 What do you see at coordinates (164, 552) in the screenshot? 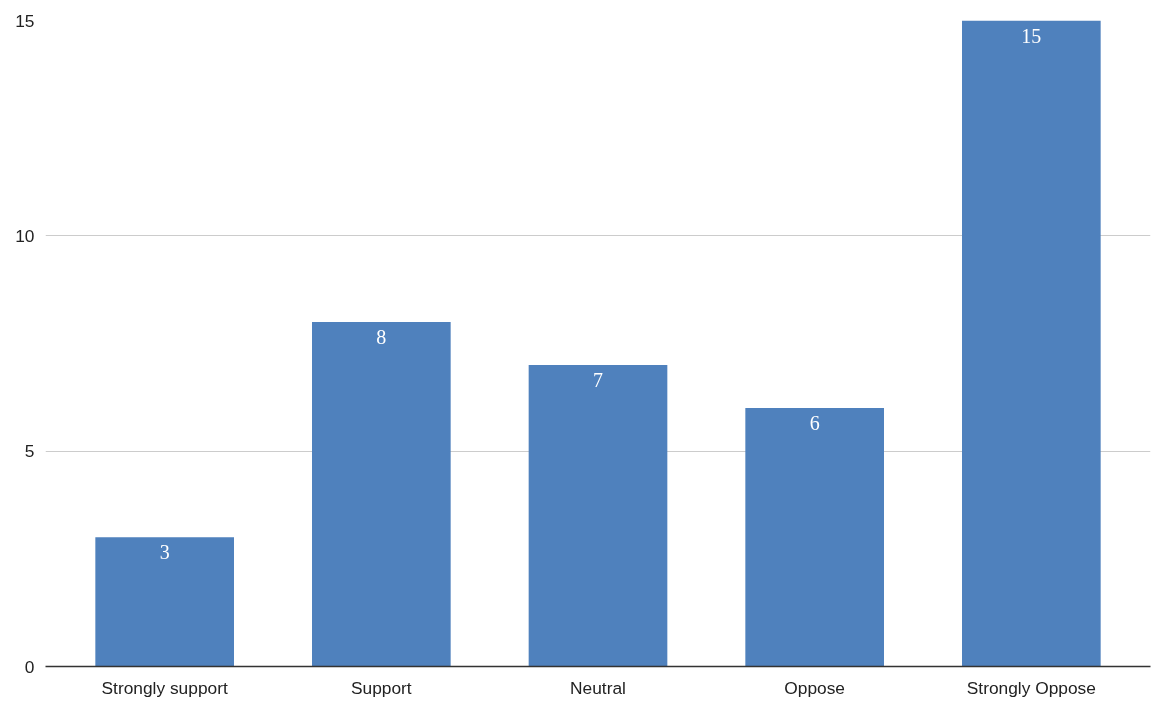
I see `data-label: 3` at bounding box center [164, 552].